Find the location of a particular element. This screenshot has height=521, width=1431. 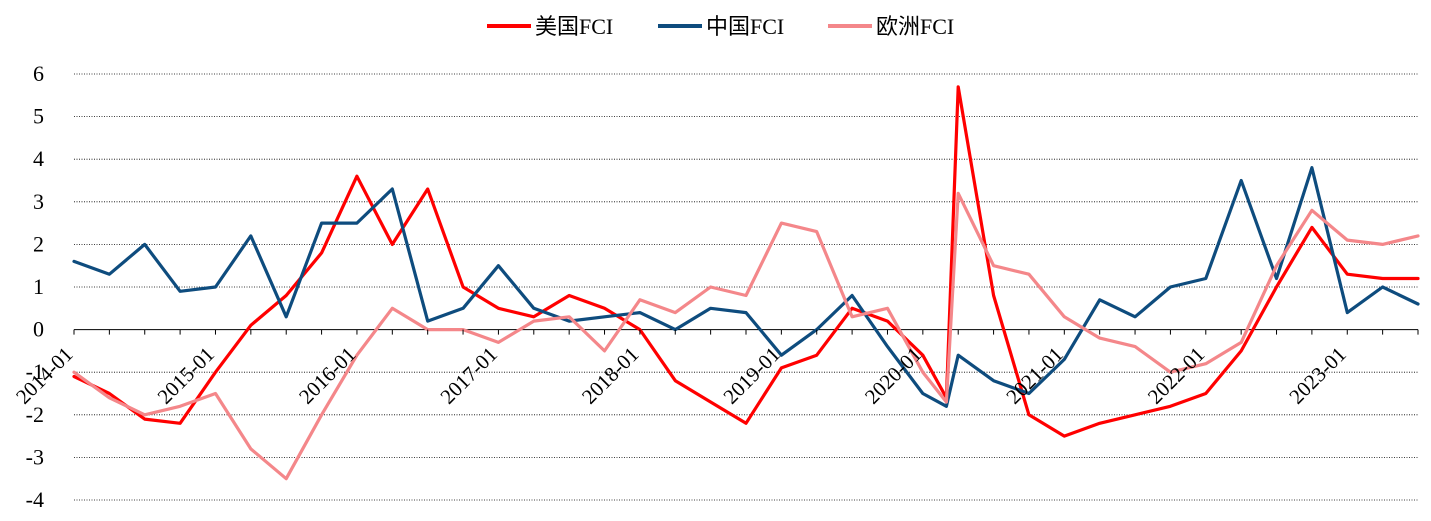

y-tick-label: -2 is located at coordinates (35, 414).